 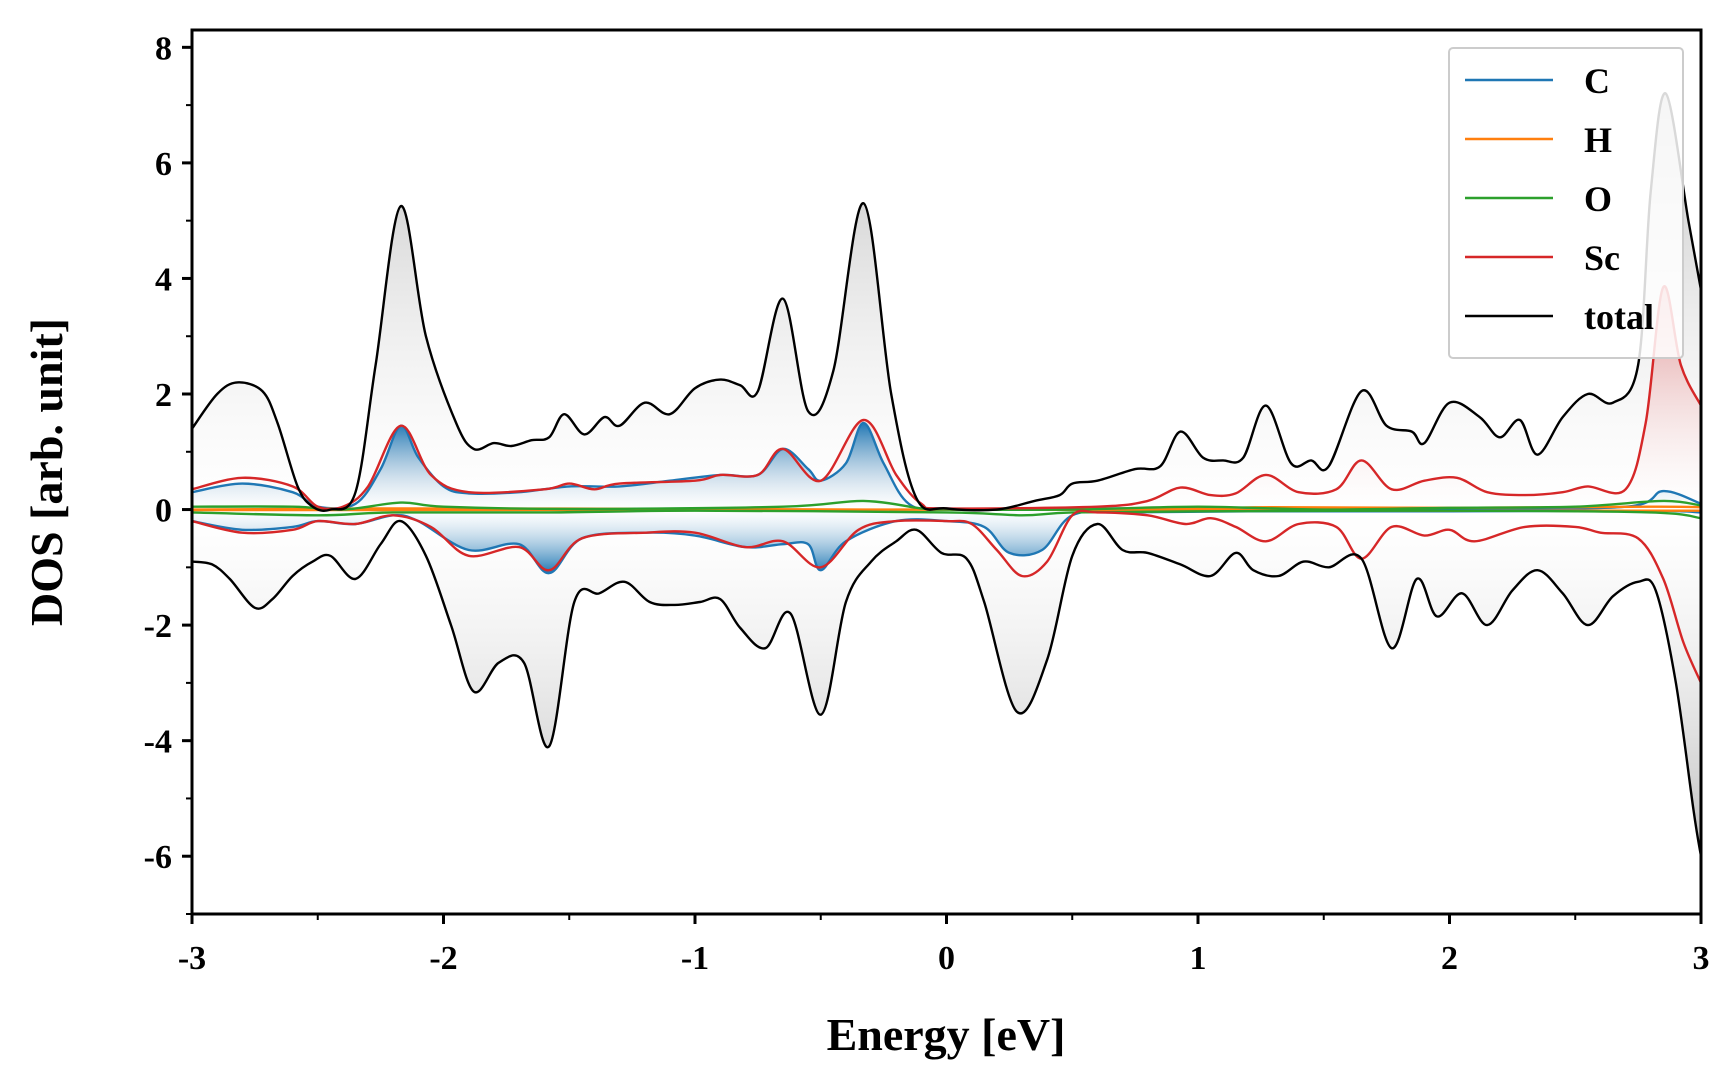 I want to click on legend-label-total: total, so click(x=1619, y=317).